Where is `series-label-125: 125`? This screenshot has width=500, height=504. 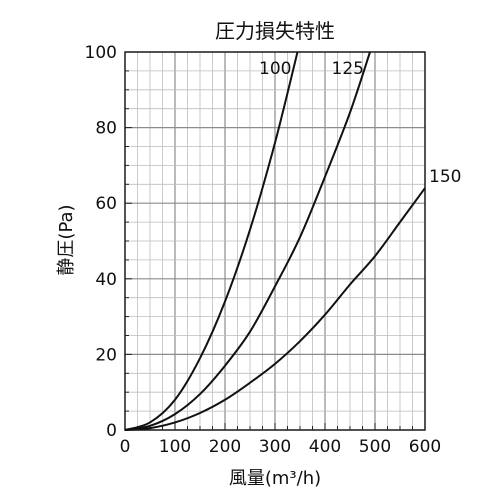 series-label-125: 125 is located at coordinates (348, 69).